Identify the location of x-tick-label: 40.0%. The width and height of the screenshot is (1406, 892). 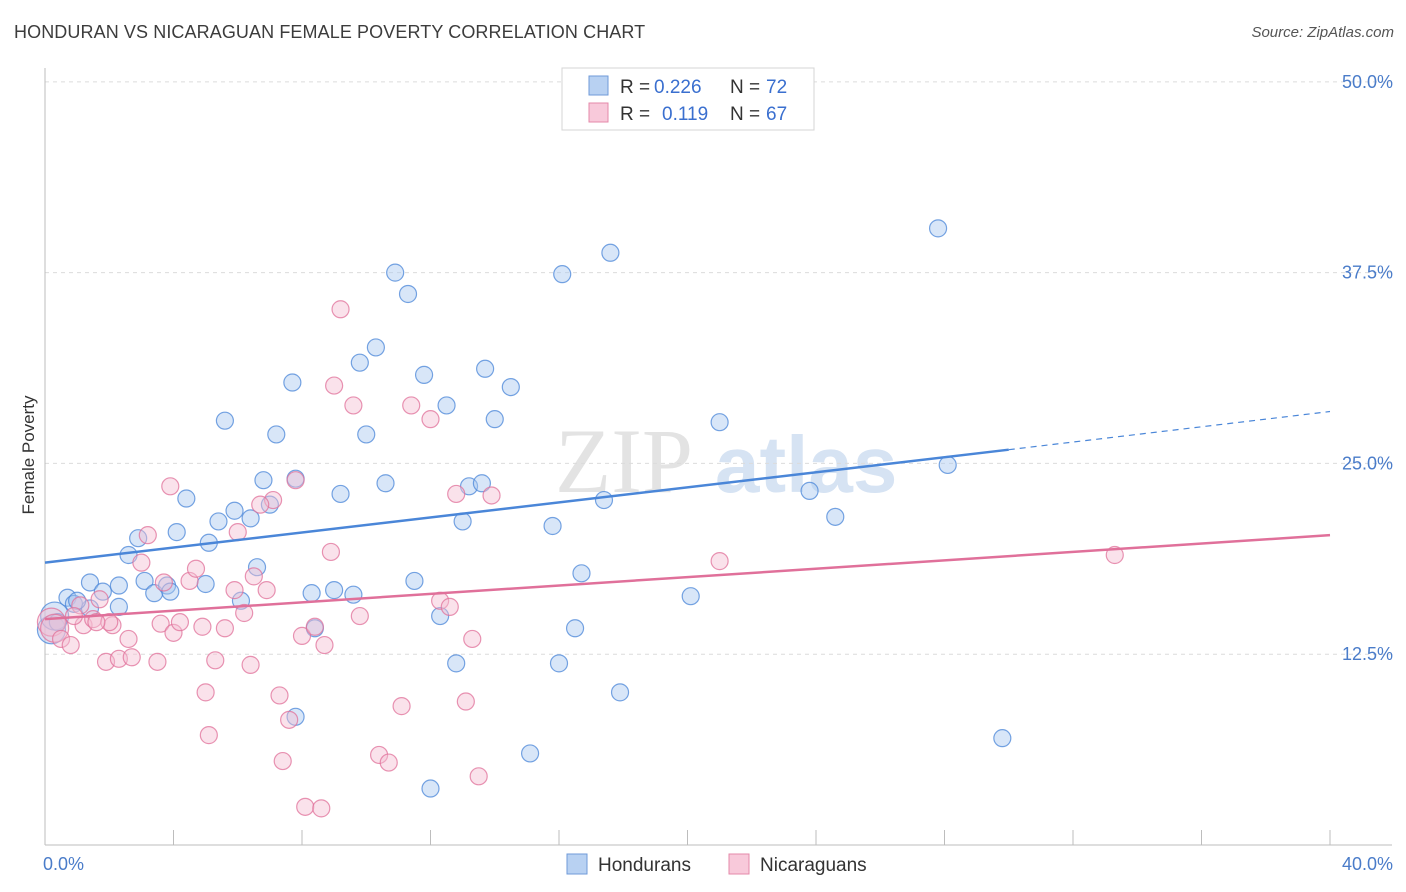
(1367, 864).